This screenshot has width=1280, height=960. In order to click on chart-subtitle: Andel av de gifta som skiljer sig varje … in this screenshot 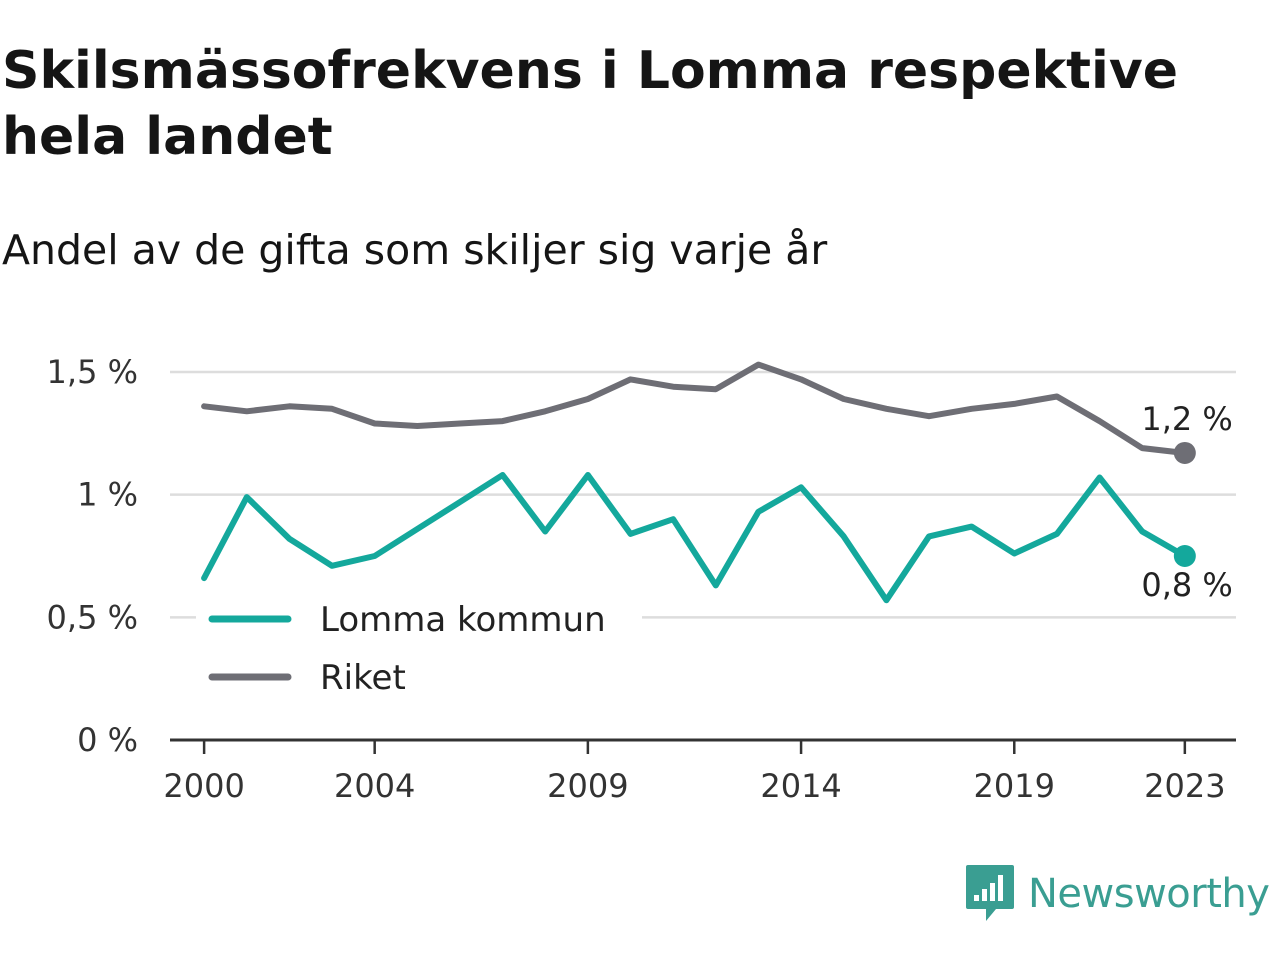, I will do `click(415, 250)`.